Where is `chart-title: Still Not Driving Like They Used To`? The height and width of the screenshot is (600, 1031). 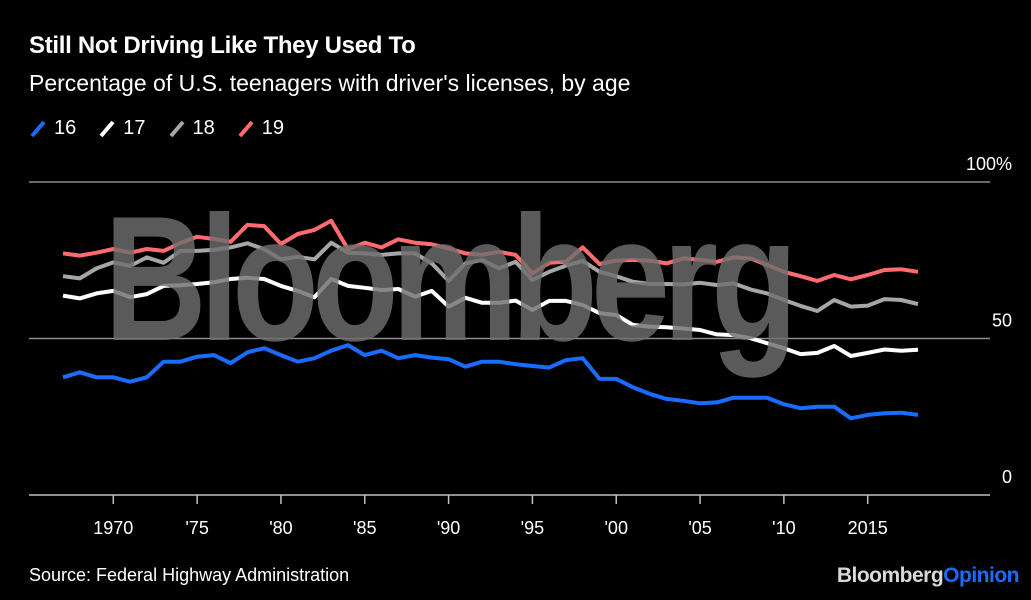
chart-title: Still Not Driving Like They Used To is located at coordinates (222, 45).